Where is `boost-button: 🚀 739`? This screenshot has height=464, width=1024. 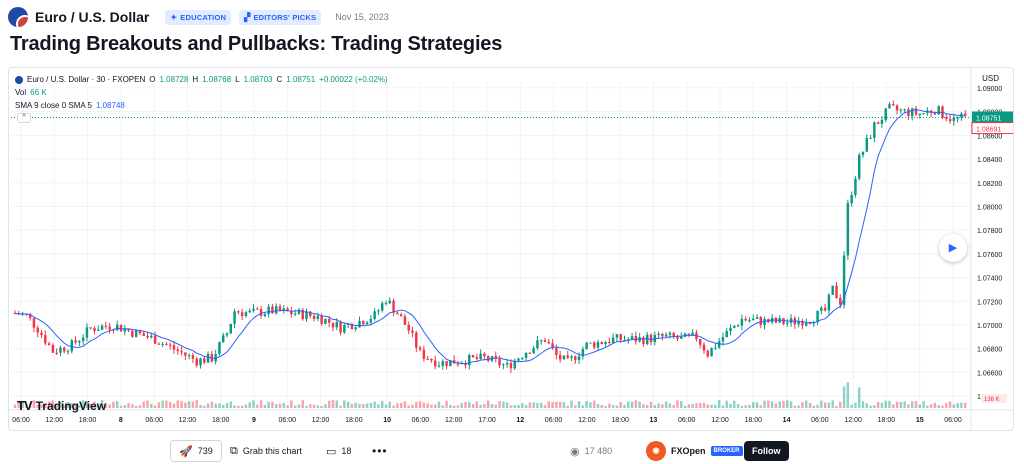 boost-button: 🚀 739 is located at coordinates (196, 451).